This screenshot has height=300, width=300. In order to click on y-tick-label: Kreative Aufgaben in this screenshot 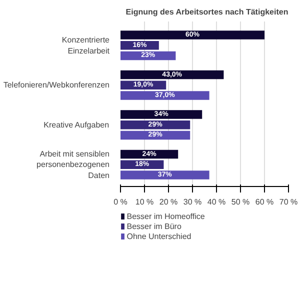, I will do `click(77, 125)`.